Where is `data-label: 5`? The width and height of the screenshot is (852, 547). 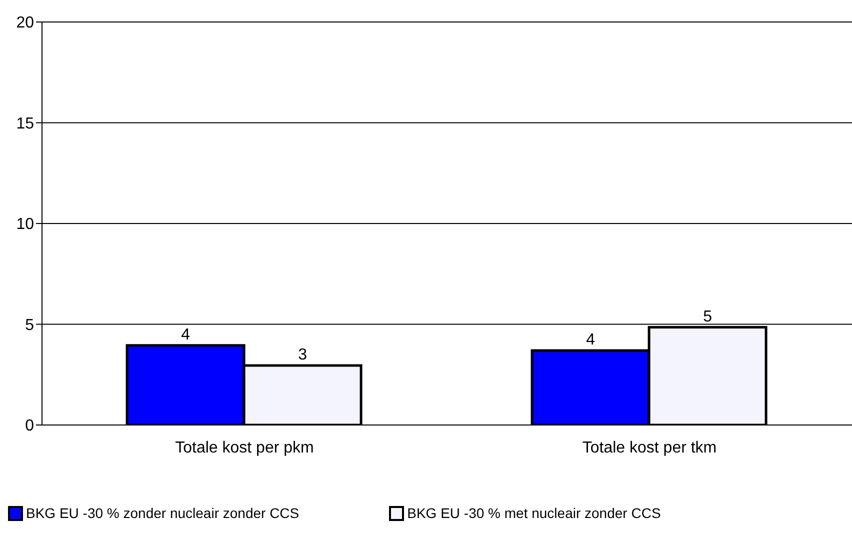
data-label: 5 is located at coordinates (707, 317).